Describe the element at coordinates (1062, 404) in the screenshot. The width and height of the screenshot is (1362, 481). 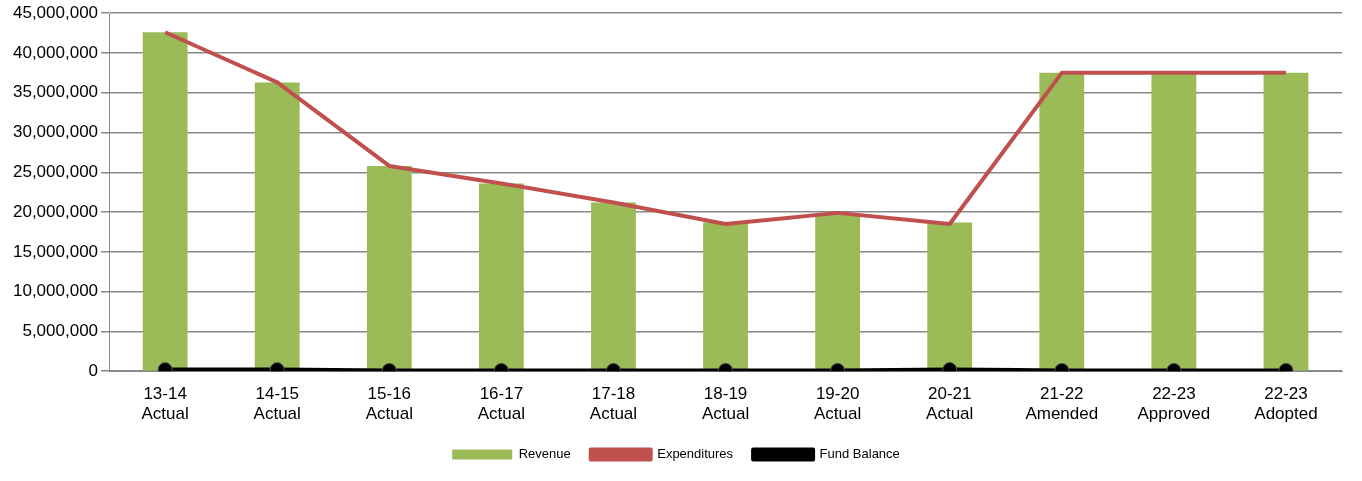
I see `x-tick-label: 21-22 Amended` at that location.